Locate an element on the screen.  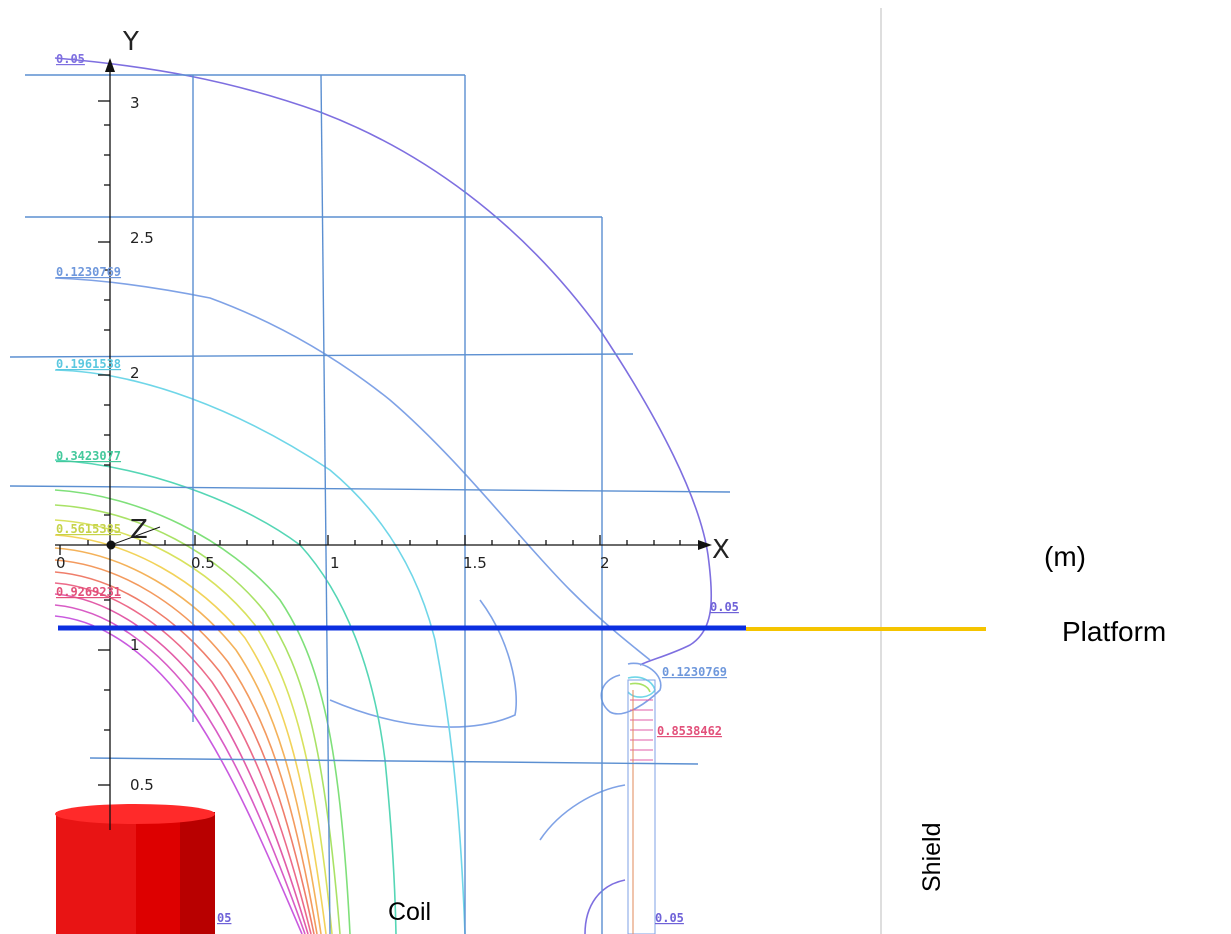
contour-bottom-right is located at coordinates (605, 906).